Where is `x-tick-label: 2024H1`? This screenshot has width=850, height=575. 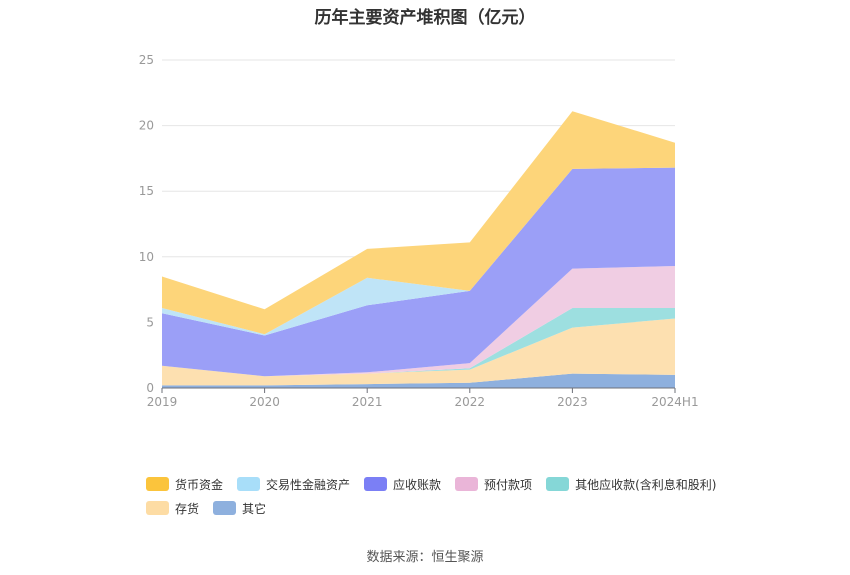 x-tick-label: 2024H1 is located at coordinates (674, 402).